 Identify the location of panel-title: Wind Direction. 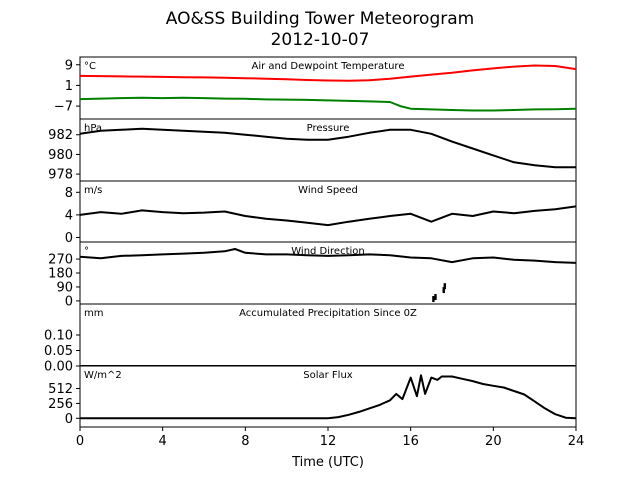
(328, 251).